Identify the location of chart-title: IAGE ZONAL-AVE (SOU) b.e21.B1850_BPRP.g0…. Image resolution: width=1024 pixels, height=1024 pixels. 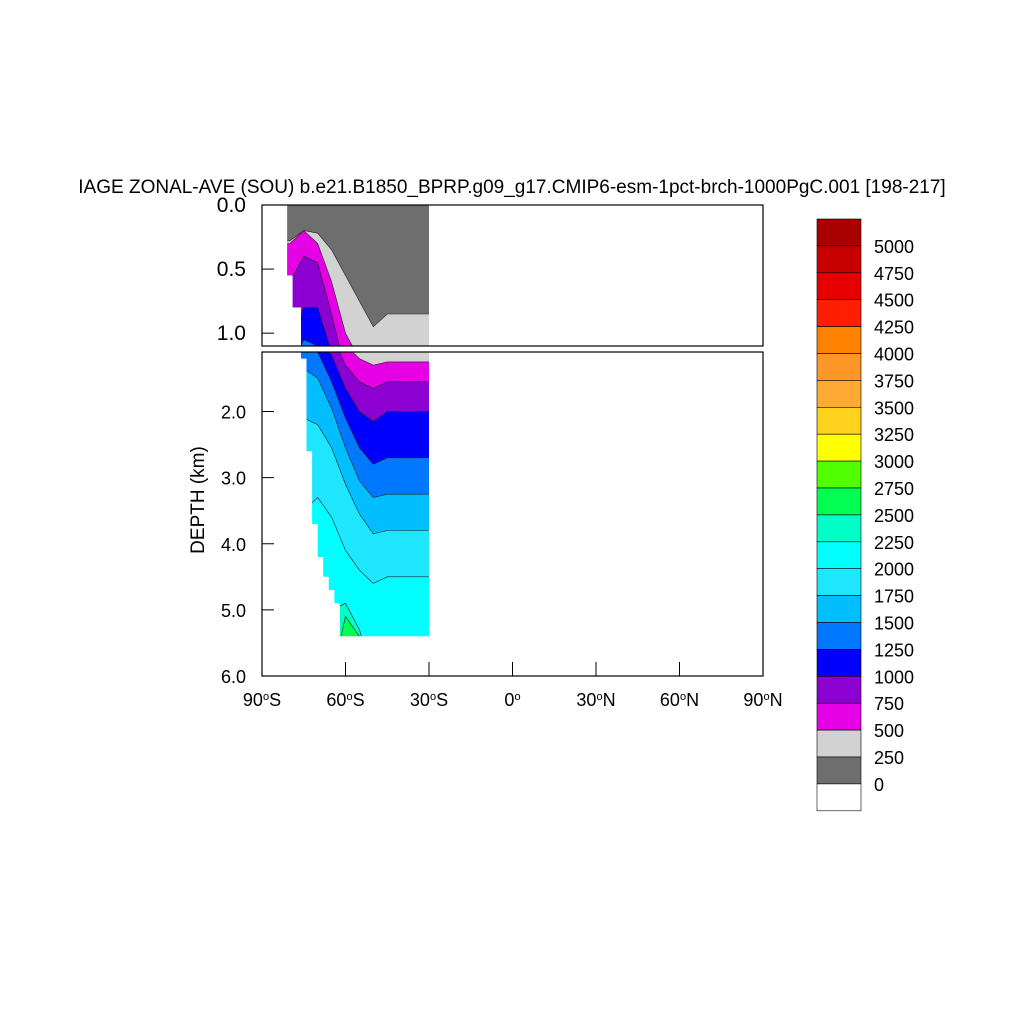
(511, 187).